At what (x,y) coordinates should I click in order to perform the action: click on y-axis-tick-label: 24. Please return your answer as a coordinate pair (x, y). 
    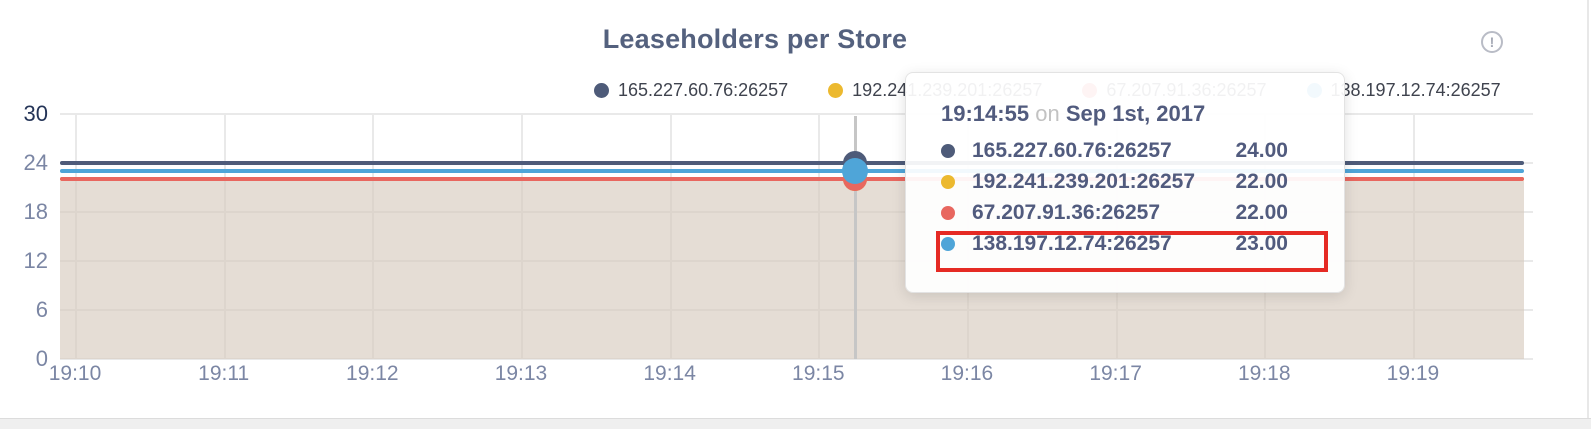
    Looking at the image, I should click on (35, 162).